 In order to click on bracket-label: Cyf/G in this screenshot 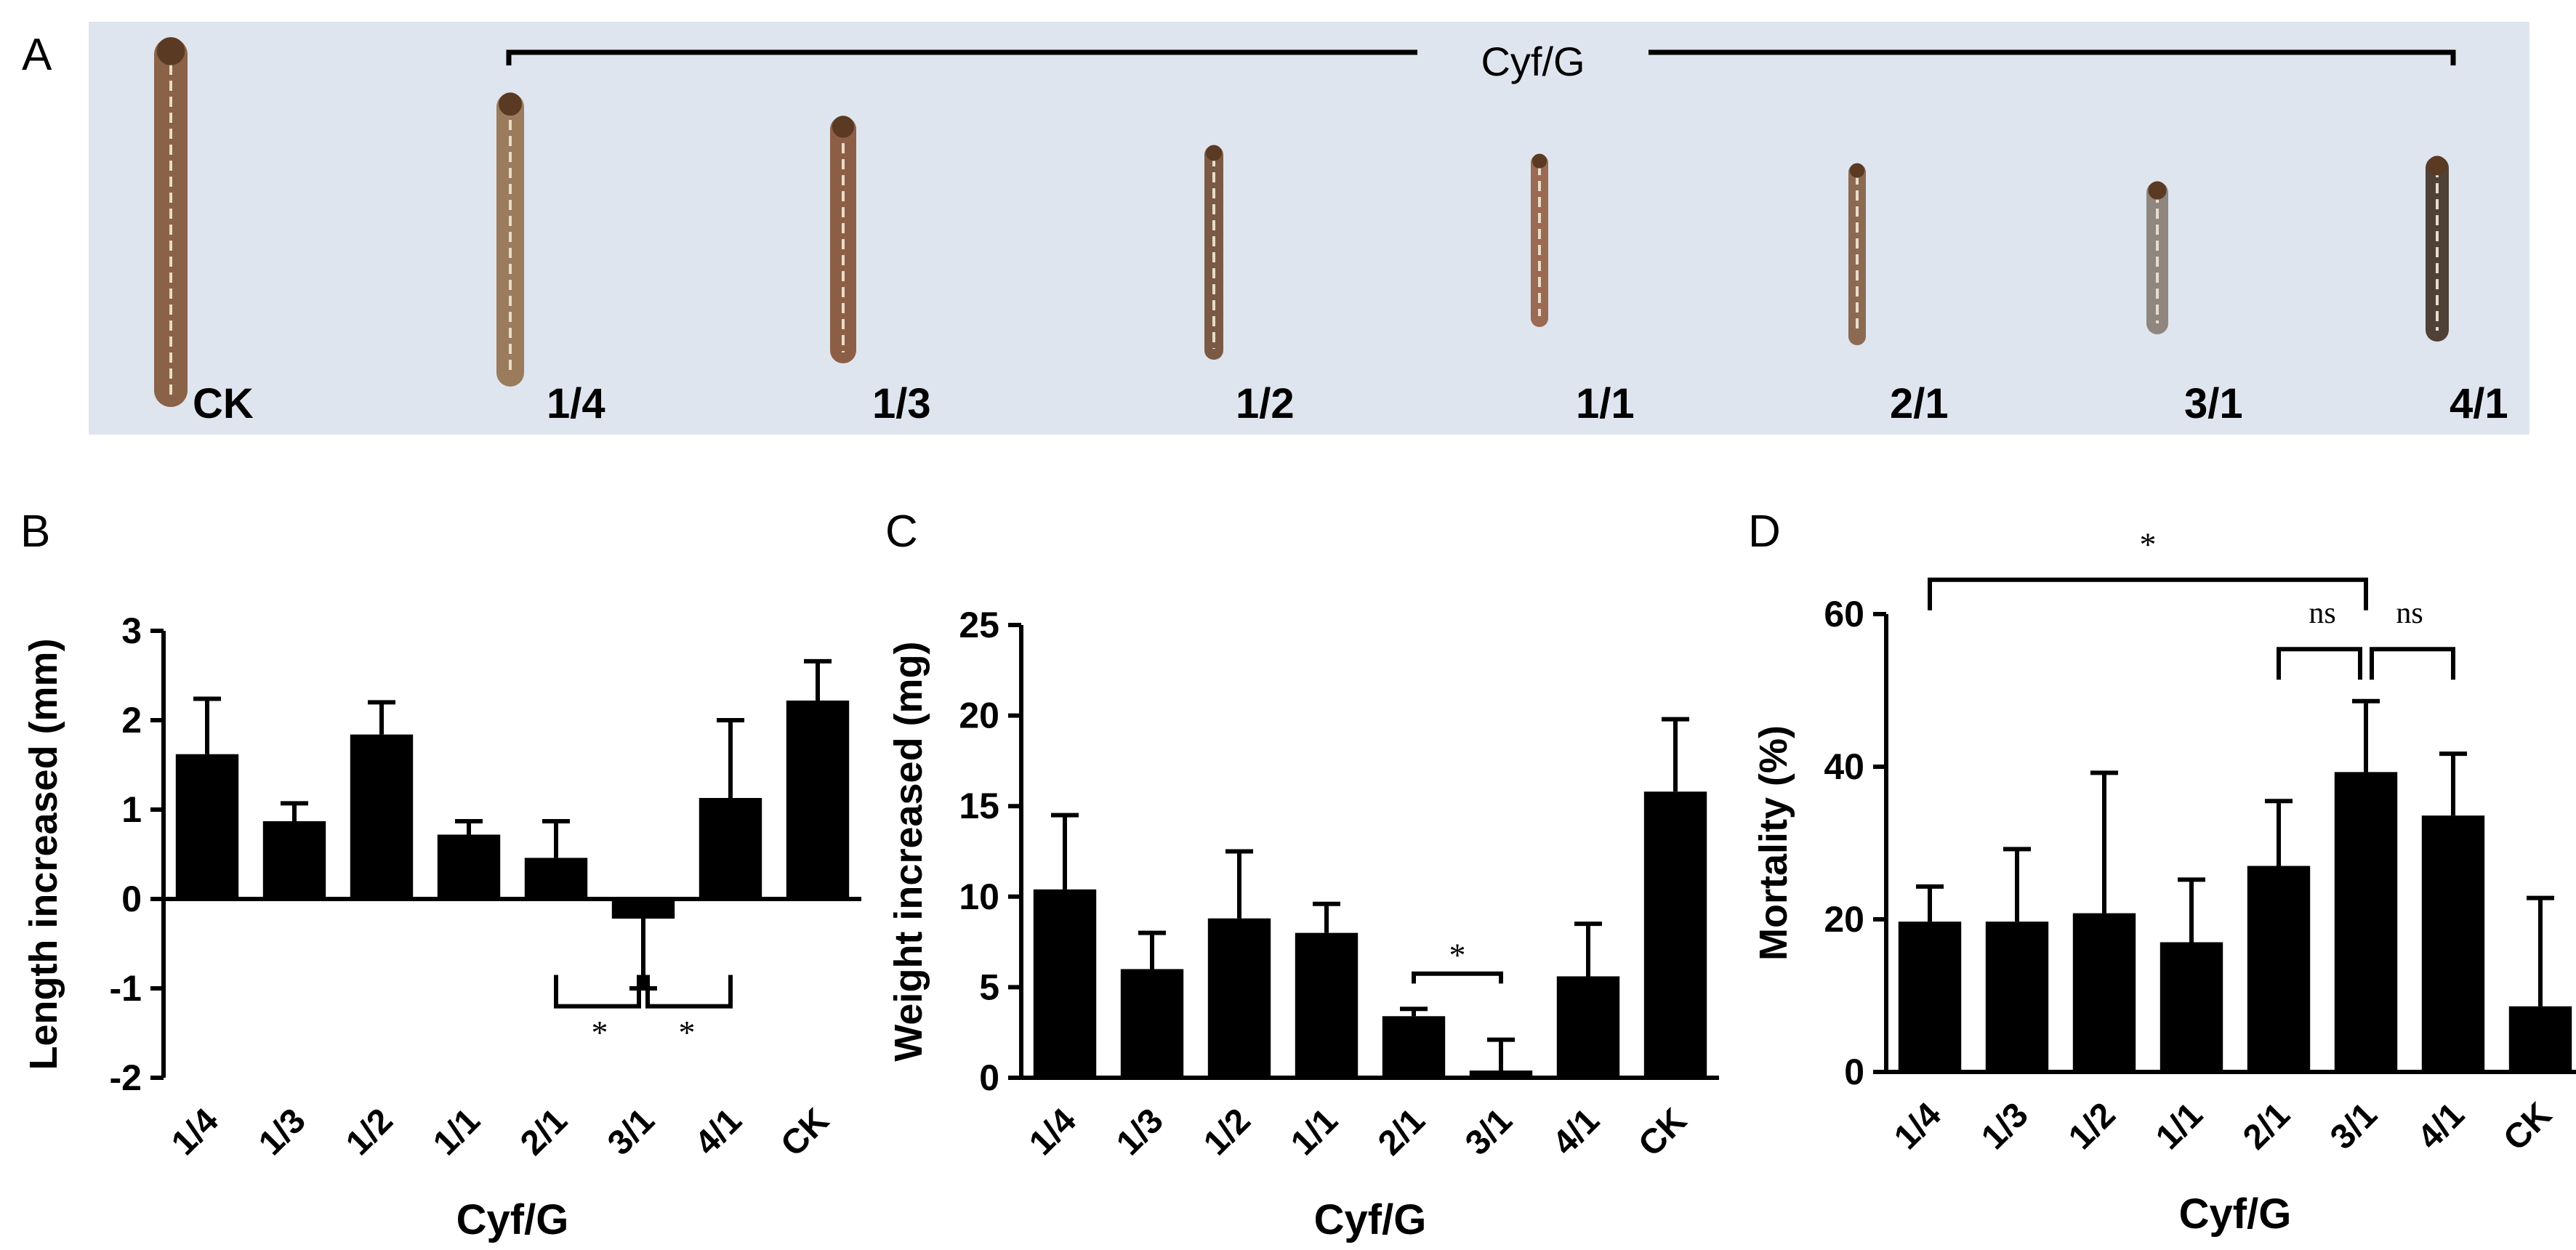, I will do `click(1533, 61)`.